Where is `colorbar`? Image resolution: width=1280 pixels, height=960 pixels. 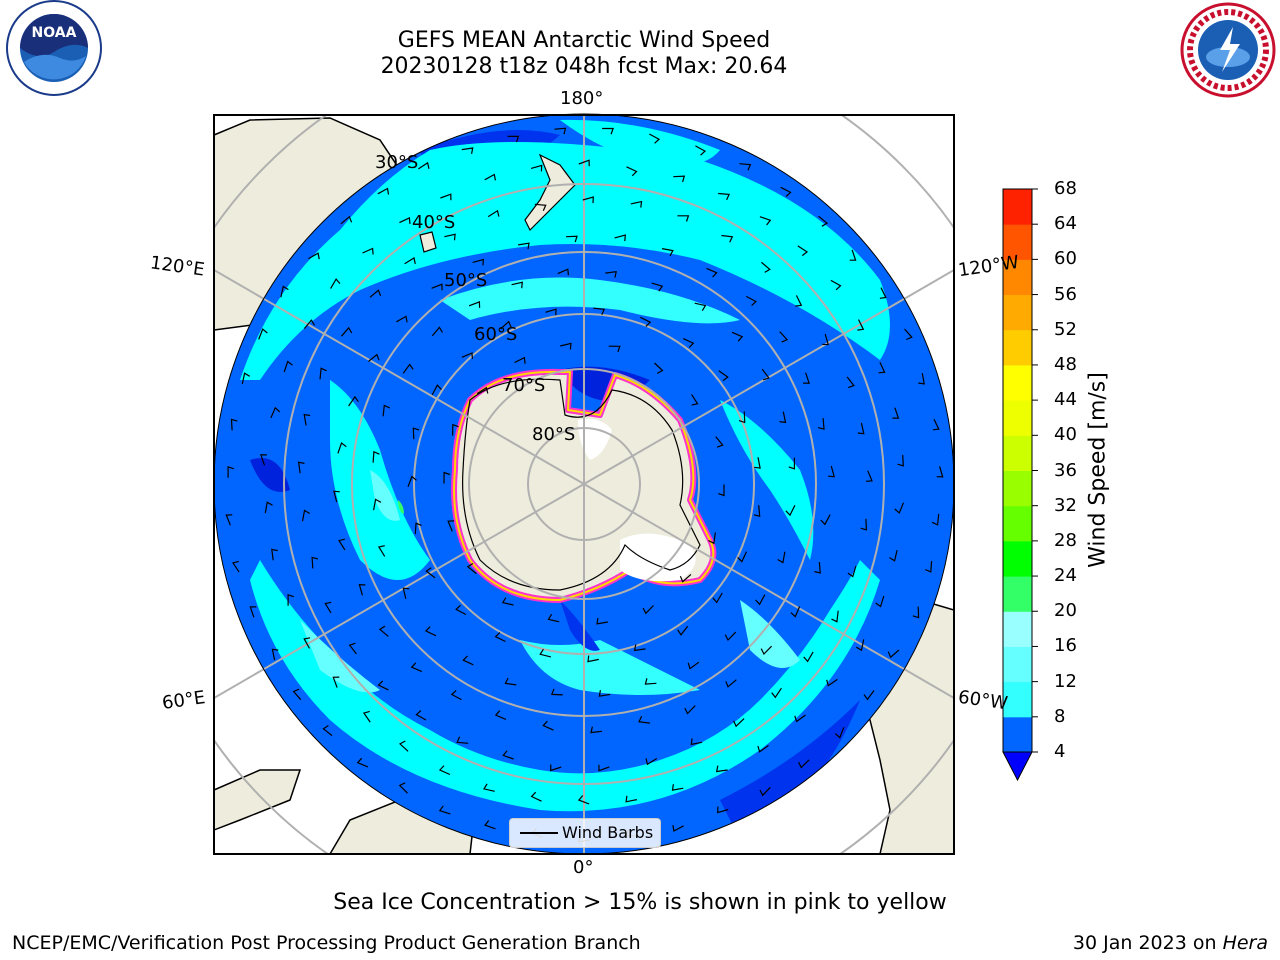
colorbar is located at coordinates (1020, 485).